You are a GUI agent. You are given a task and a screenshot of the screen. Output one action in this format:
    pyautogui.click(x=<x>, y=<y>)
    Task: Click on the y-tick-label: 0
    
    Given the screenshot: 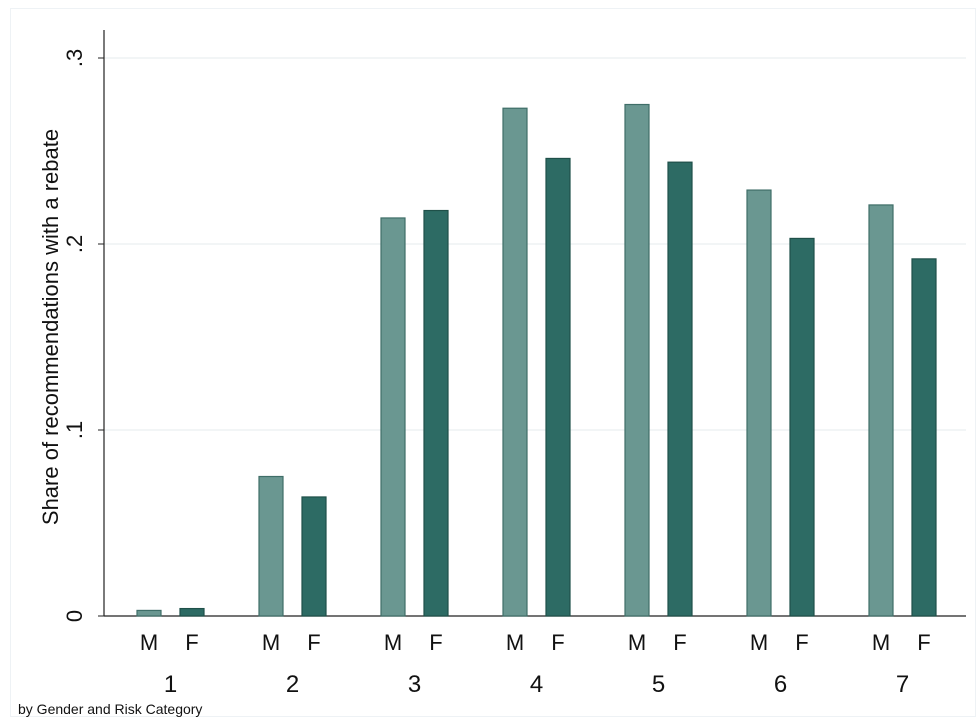 What is the action you would take?
    pyautogui.click(x=74, y=616)
    